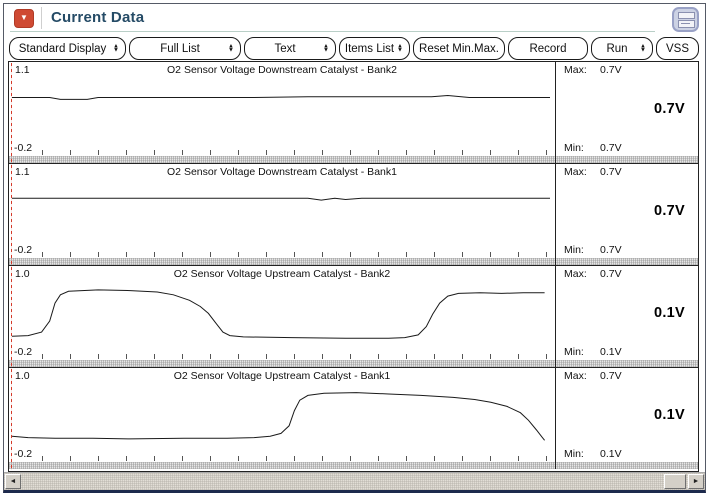  What do you see at coordinates (675, 481) in the screenshot?
I see `scrollbar-thumb` at bounding box center [675, 481].